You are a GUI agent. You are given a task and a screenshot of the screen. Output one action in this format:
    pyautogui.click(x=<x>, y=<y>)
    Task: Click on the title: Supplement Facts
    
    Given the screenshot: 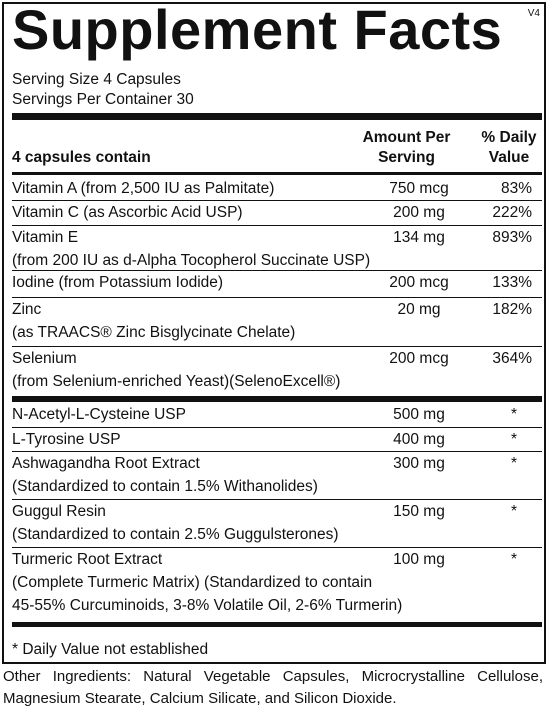 What is the action you would take?
    pyautogui.click(x=257, y=30)
    